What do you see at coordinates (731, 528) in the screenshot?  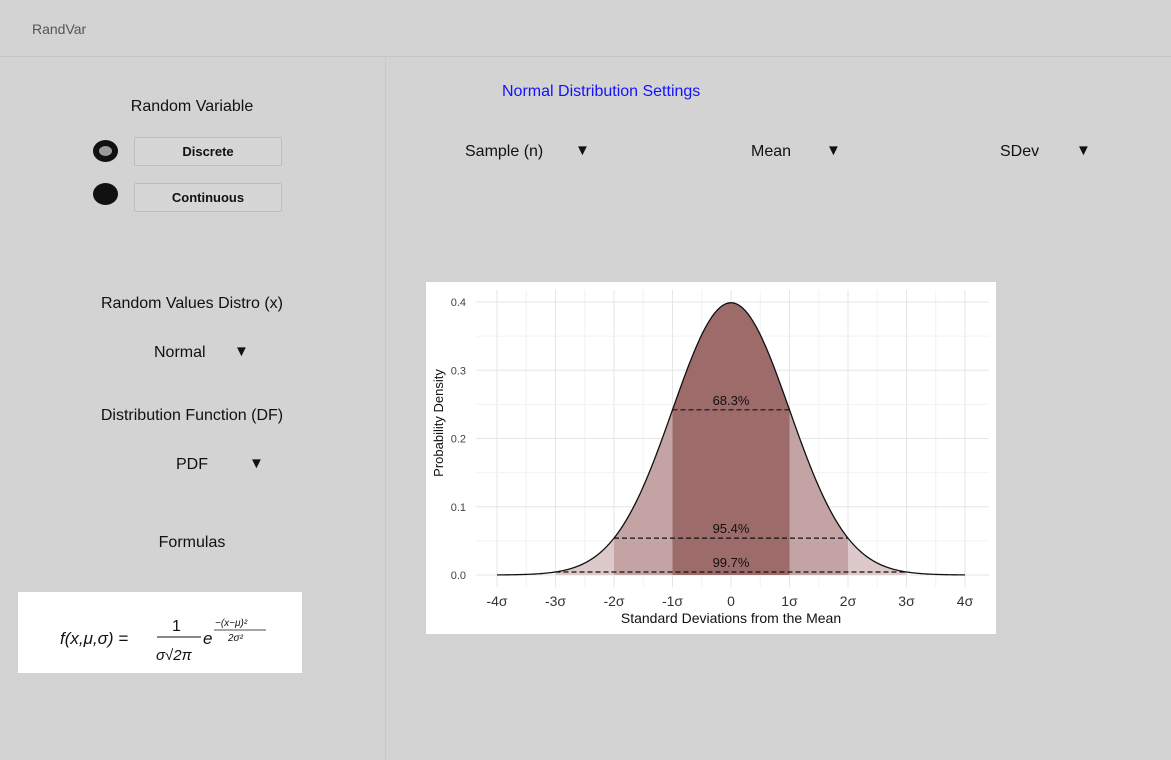 I see `band-label: 95.4%` at bounding box center [731, 528].